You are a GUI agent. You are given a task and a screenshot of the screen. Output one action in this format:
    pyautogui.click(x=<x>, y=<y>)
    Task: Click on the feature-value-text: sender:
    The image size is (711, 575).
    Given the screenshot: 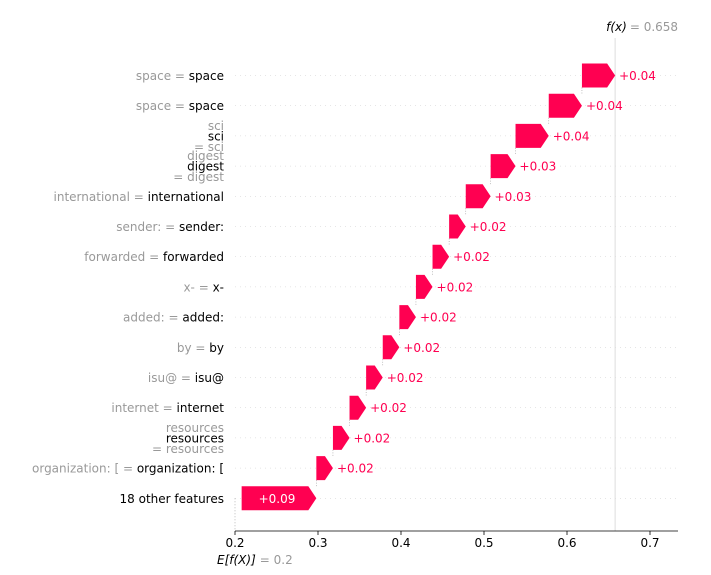 What is the action you would take?
    pyautogui.click(x=201, y=227)
    